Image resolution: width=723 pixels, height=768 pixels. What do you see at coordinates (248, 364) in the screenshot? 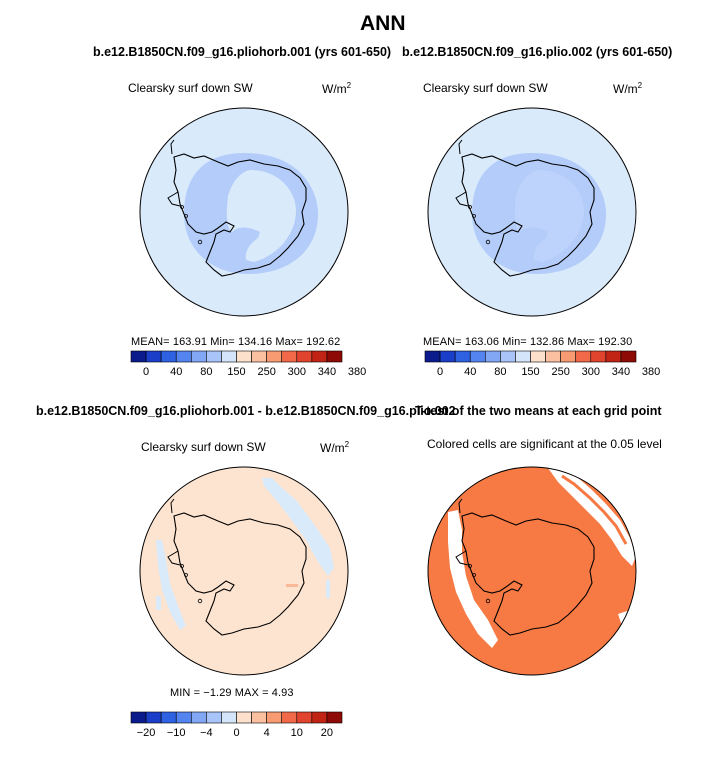
I see `panel1-colorbar: 0 40 80 150 250 300 340 380` at bounding box center [248, 364].